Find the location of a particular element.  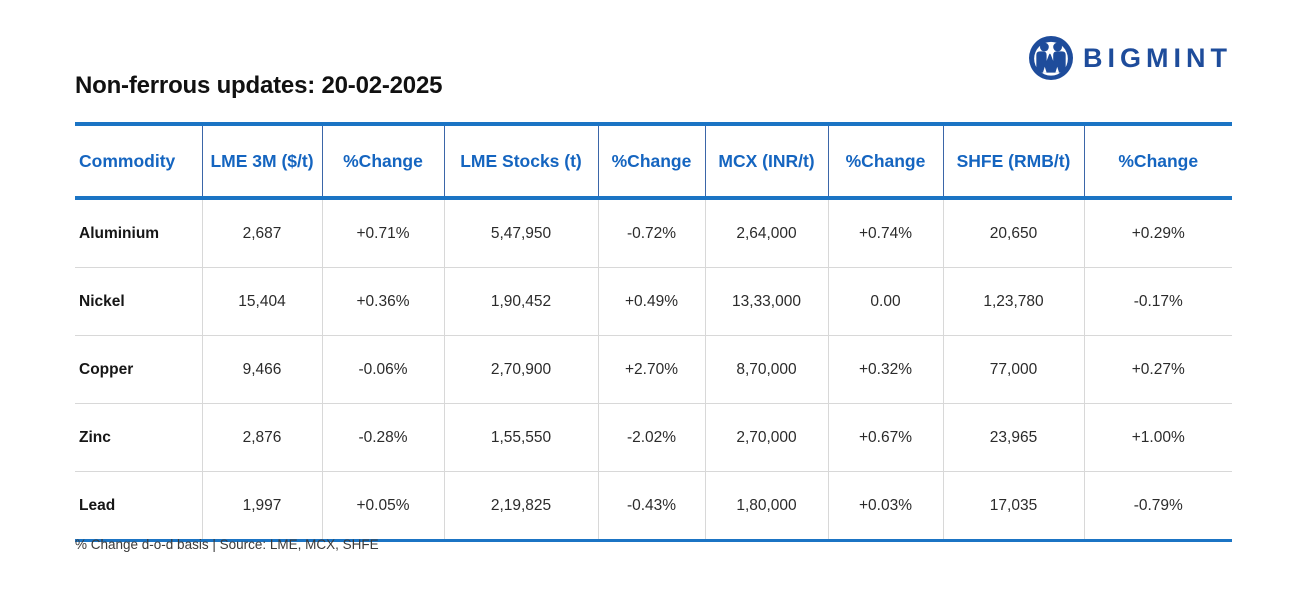

value-cell: 0.00 is located at coordinates (886, 301).